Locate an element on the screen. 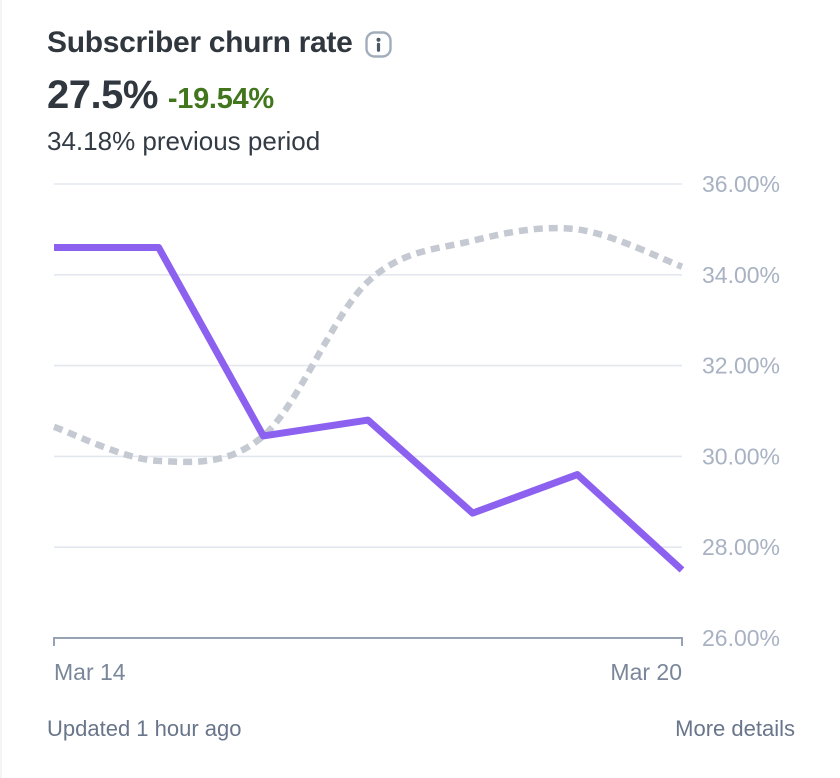  metric-value: 27.5% is located at coordinates (102, 95).